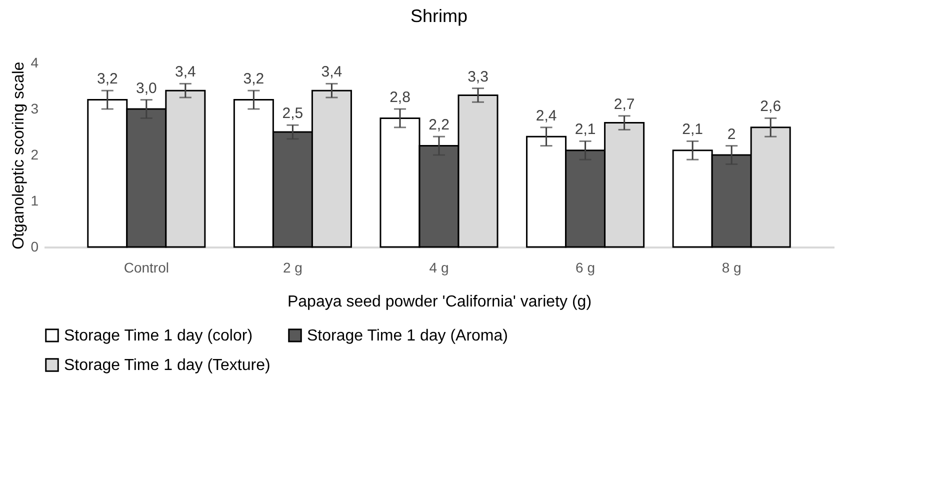 This screenshot has width=936, height=488. I want to click on y-tick-label: 3, so click(34, 108).